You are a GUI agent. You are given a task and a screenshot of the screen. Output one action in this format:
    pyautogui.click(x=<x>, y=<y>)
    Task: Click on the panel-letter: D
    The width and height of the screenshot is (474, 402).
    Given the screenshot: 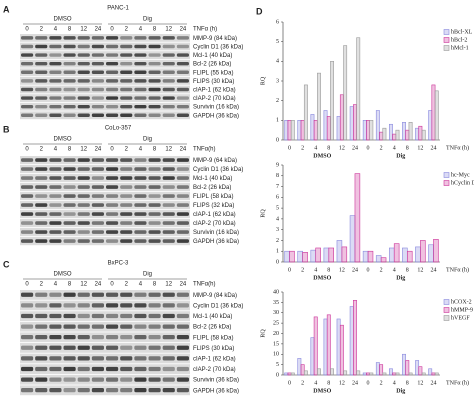 What is the action you would take?
    pyautogui.click(x=259, y=11)
    